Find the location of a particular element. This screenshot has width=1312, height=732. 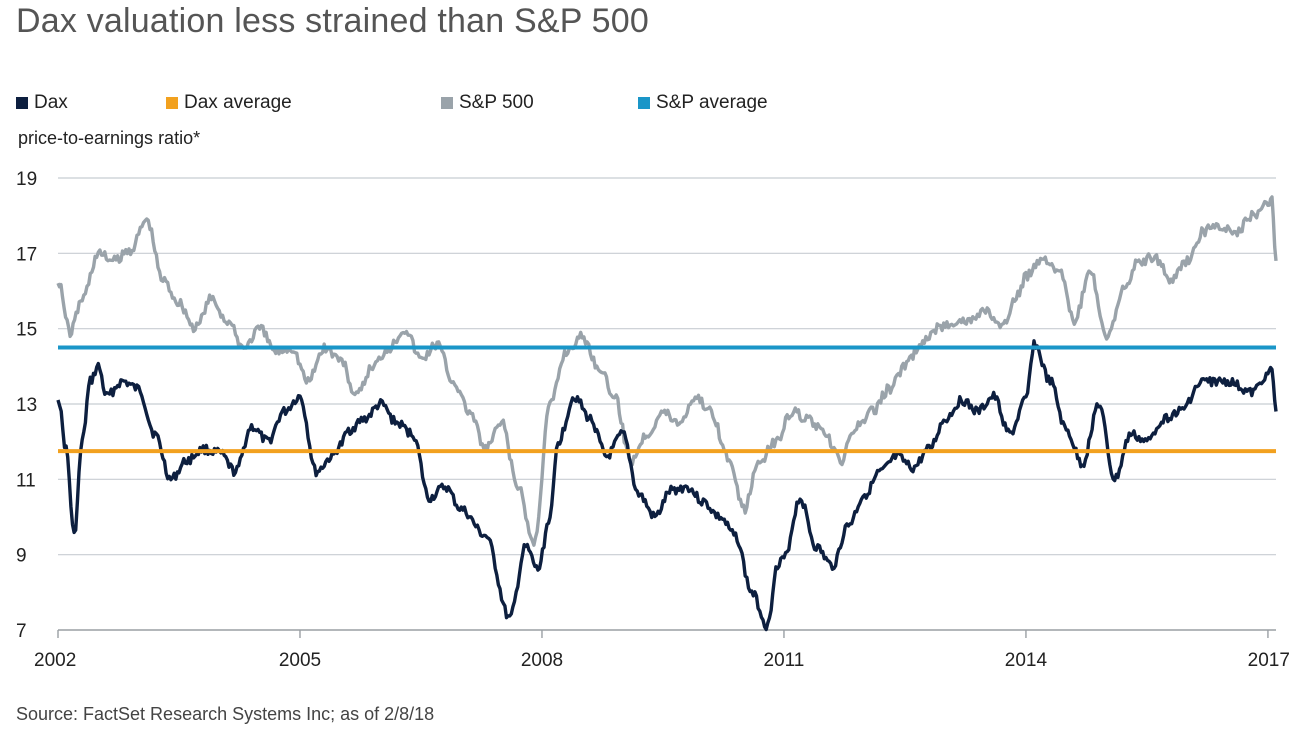

y-tick-label-11: 11 is located at coordinates (26, 480).